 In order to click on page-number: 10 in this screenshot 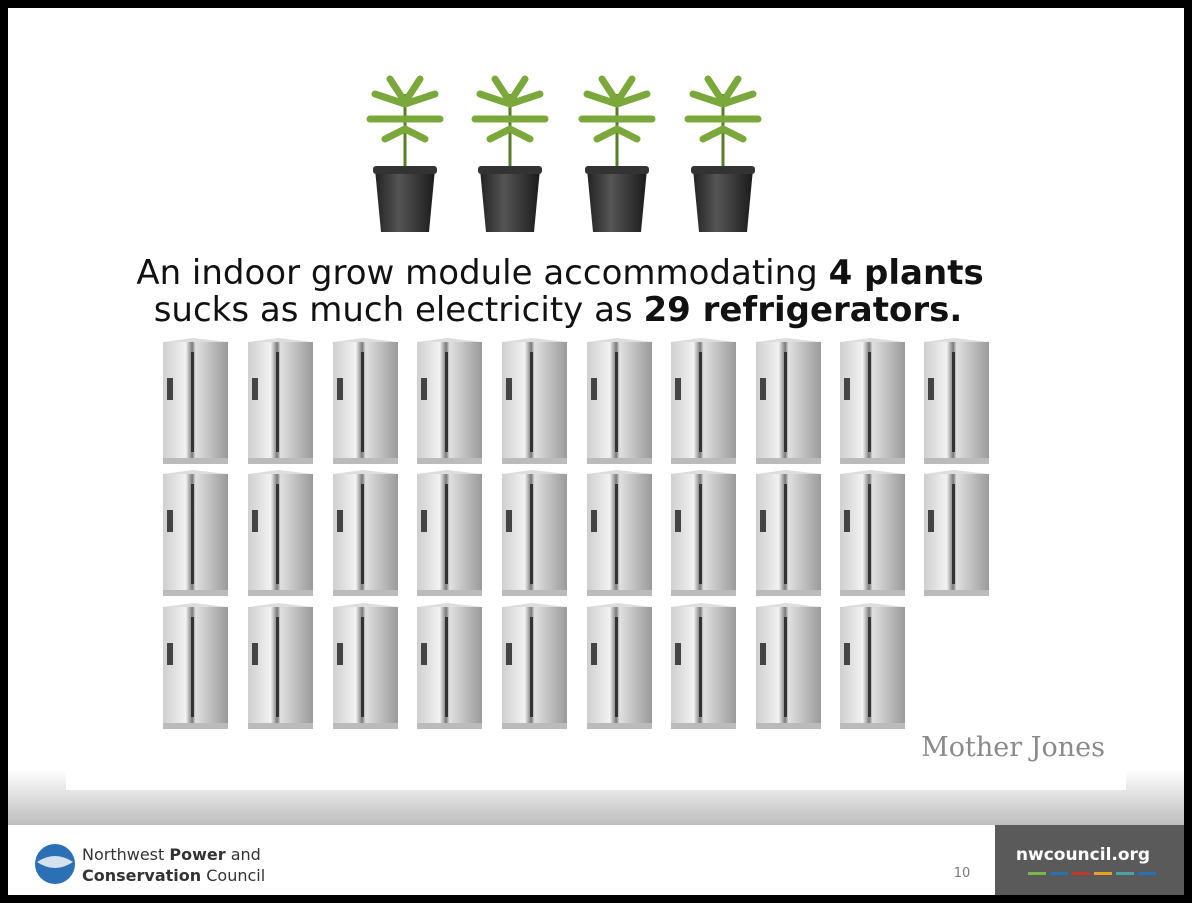, I will do `click(962, 873)`.